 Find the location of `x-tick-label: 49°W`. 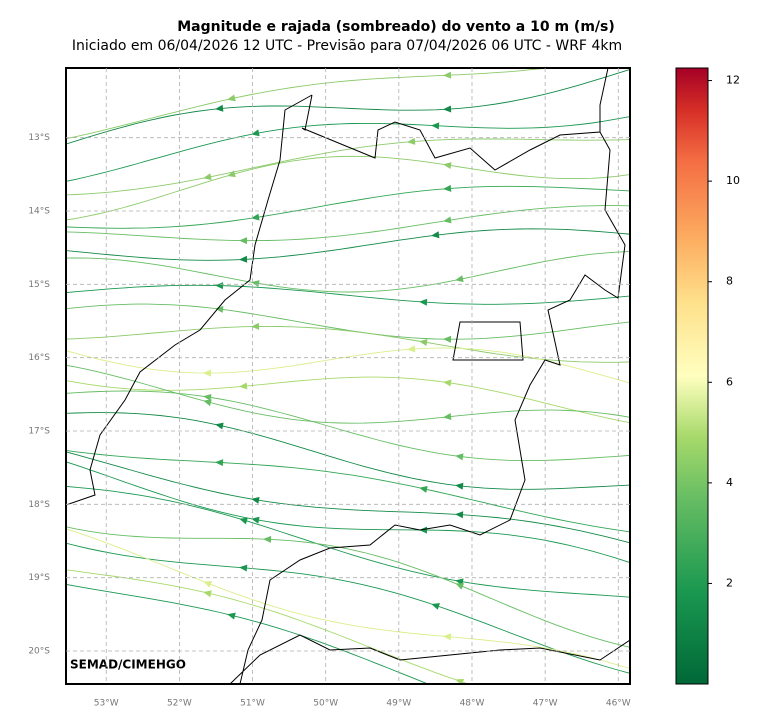

x-tick-label: 49°W is located at coordinates (398, 704).